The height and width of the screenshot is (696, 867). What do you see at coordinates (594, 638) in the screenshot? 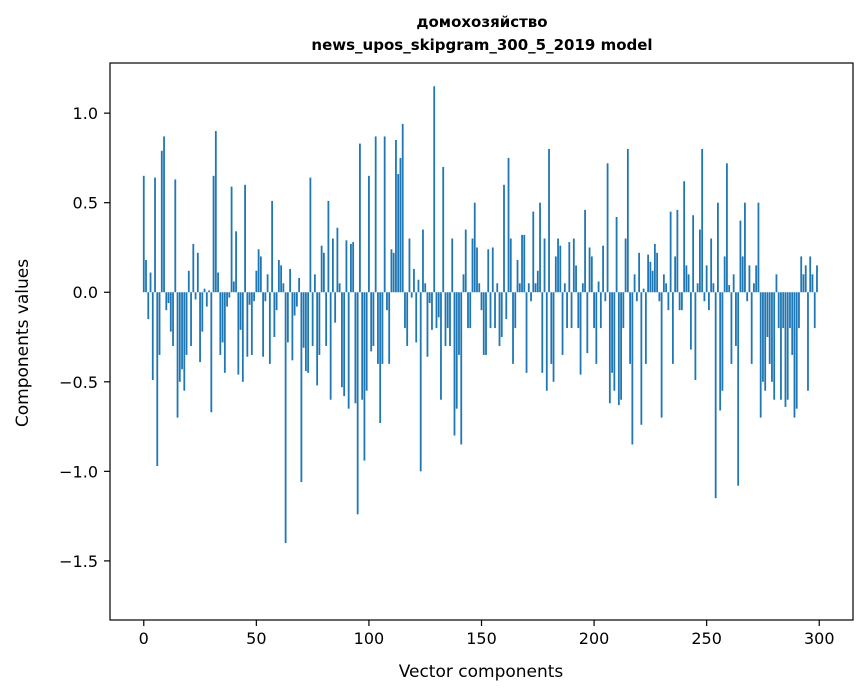
I see `x-tick-label: 200` at bounding box center [594, 638].